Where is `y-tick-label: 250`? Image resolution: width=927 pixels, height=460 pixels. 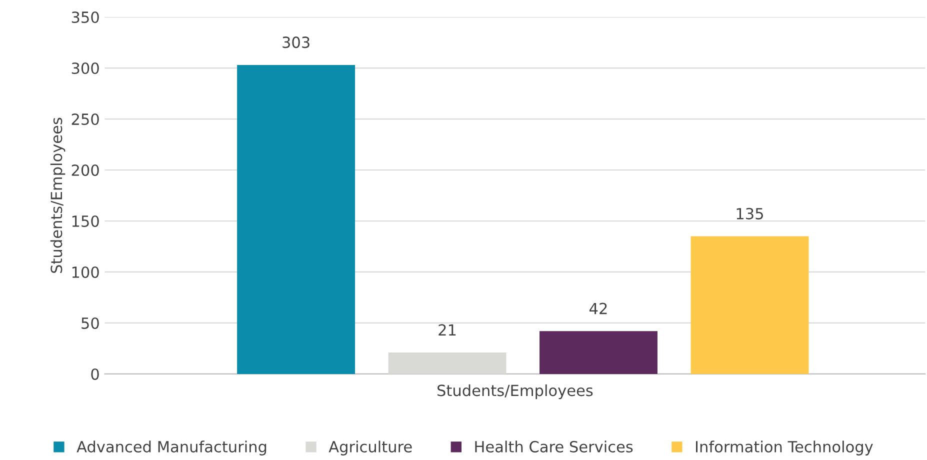
y-tick-label: 250 is located at coordinates (85, 119).